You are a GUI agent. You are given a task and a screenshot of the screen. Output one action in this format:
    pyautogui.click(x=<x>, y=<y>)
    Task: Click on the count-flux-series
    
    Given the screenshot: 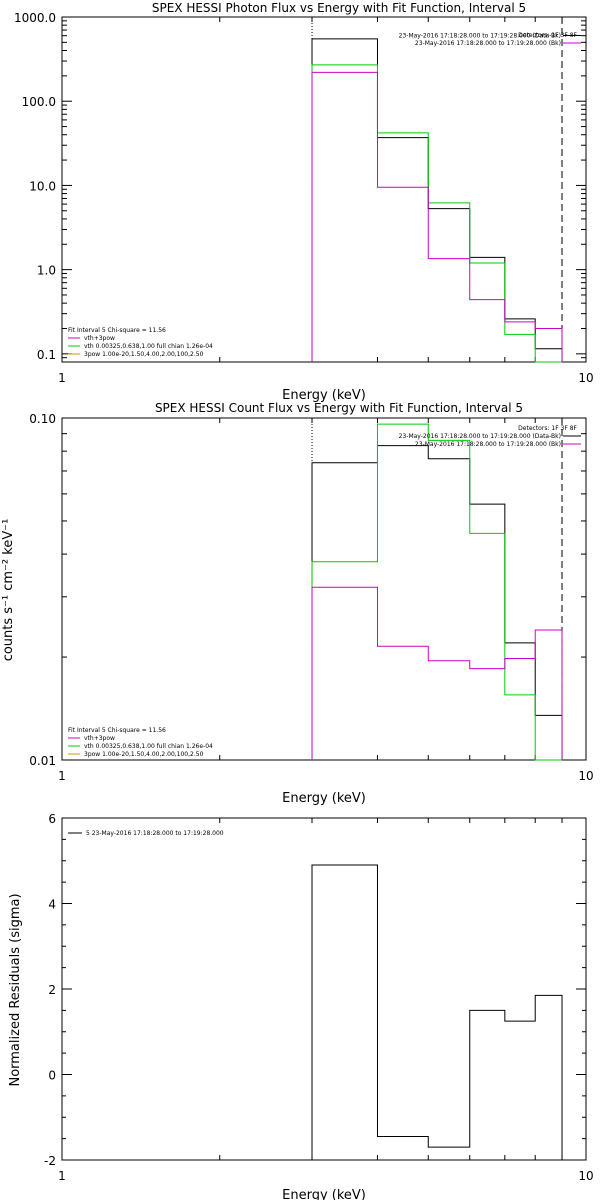 What is the action you would take?
    pyautogui.click(x=437, y=592)
    